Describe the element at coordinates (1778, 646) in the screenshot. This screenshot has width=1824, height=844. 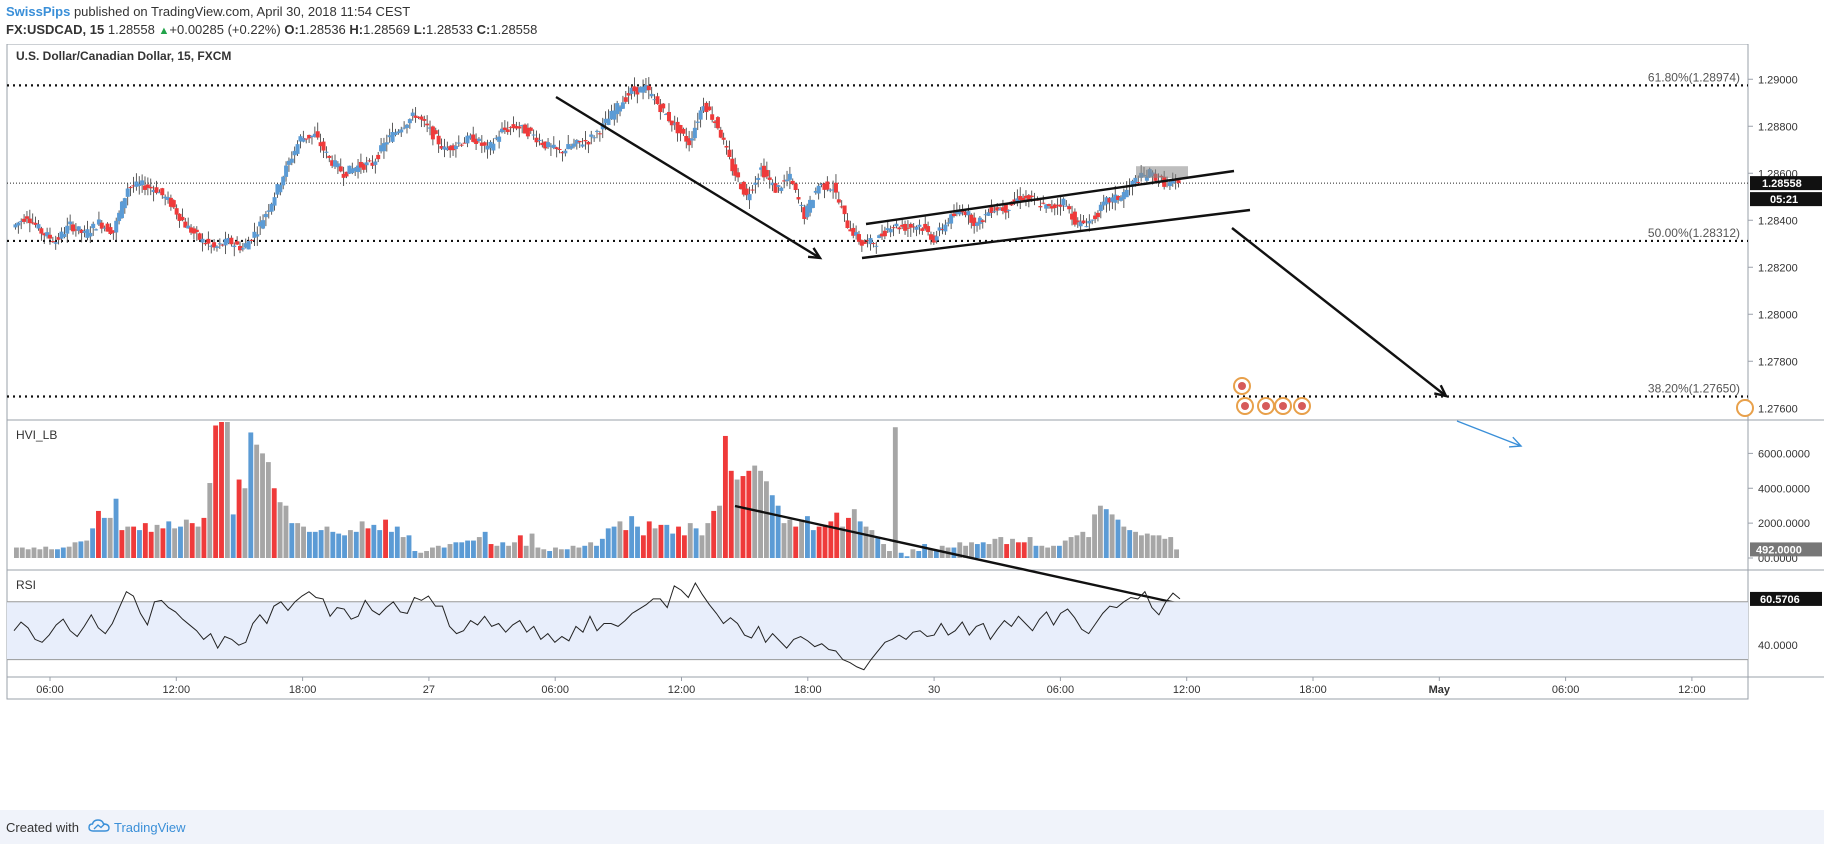
I see `rsi-axis-label: 40.0000` at that location.